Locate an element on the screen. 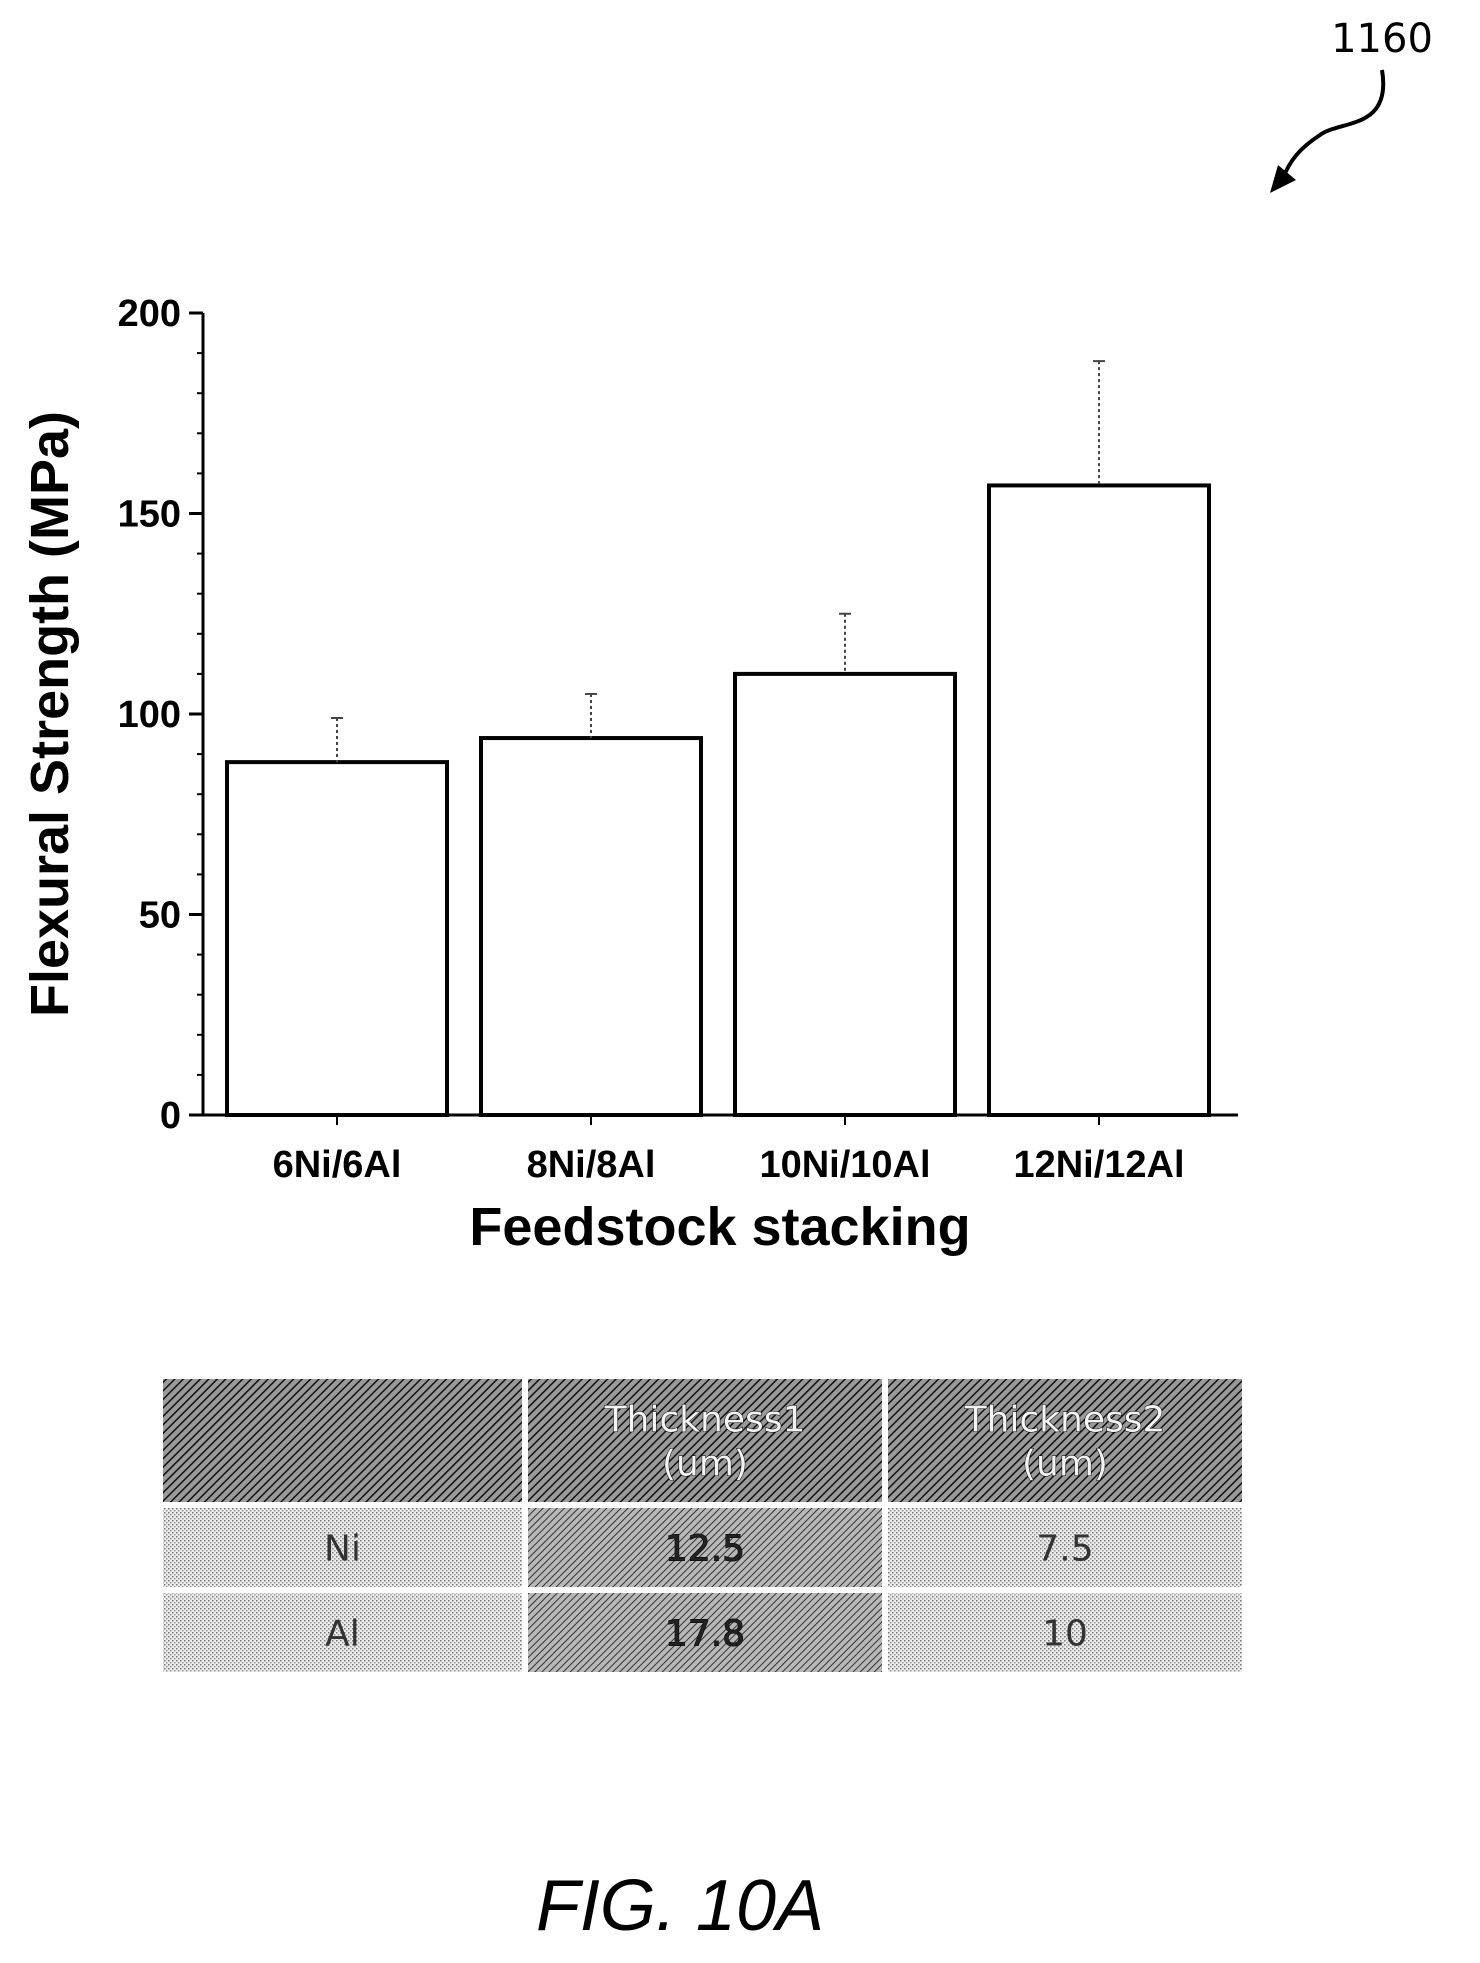  x-tick-label: 6Ni/6Al is located at coordinates (337, 1165).